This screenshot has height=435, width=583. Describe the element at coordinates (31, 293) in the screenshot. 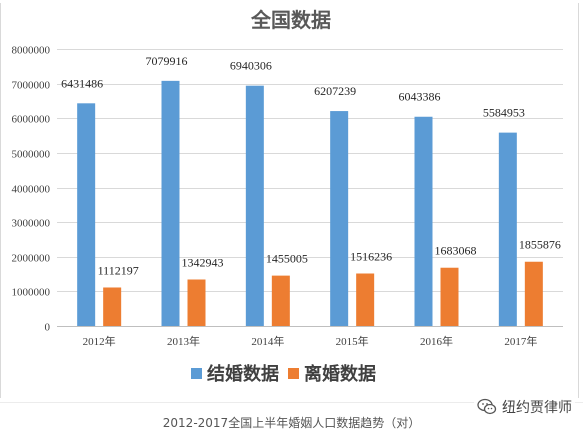

I see `y-tick-label: 1000000` at that location.